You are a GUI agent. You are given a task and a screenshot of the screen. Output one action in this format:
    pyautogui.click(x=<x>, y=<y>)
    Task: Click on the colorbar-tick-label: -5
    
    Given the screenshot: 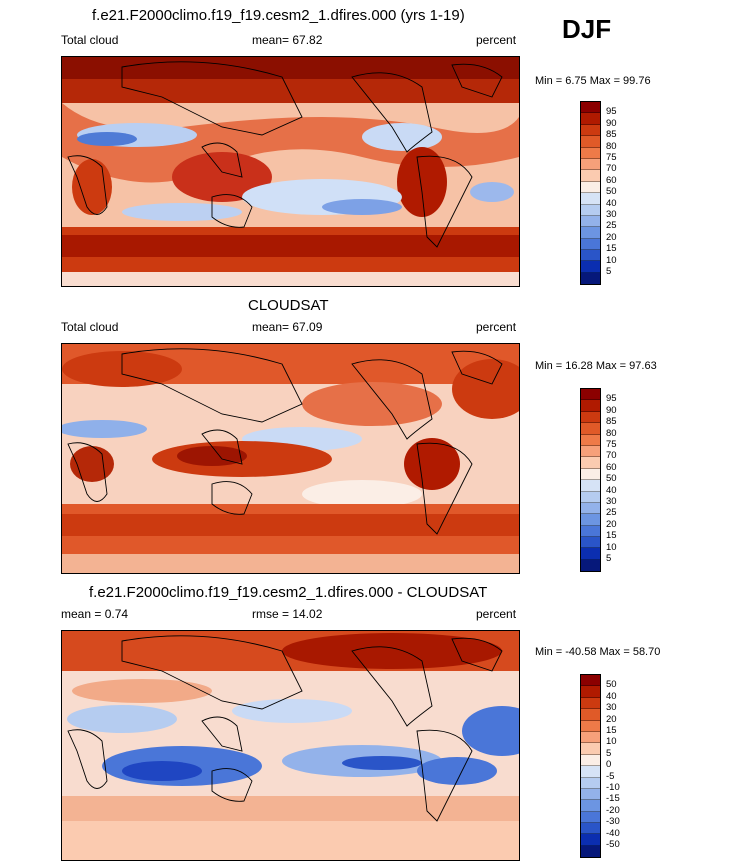 What is the action you would take?
    pyautogui.click(x=610, y=776)
    